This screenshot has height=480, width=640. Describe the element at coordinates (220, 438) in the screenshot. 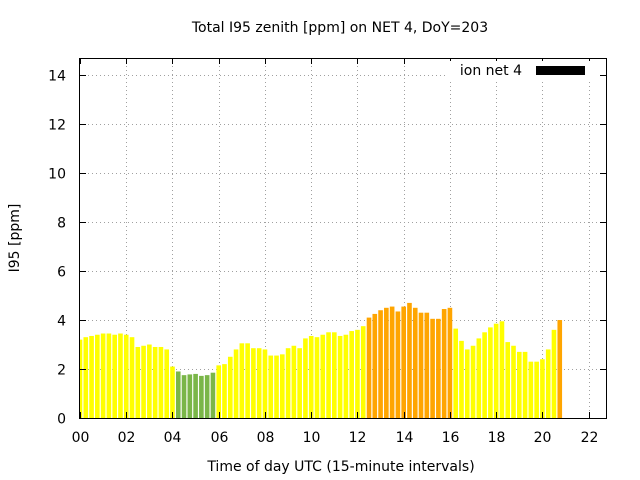

I see `x-tick-label: 06` at that location.